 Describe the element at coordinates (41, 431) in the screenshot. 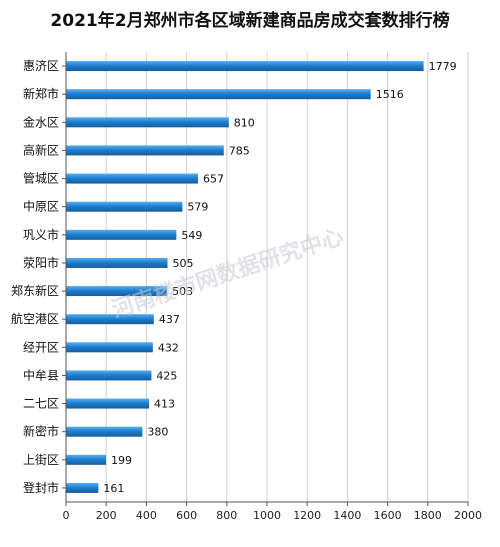

I see `category-label: 新密市` at that location.